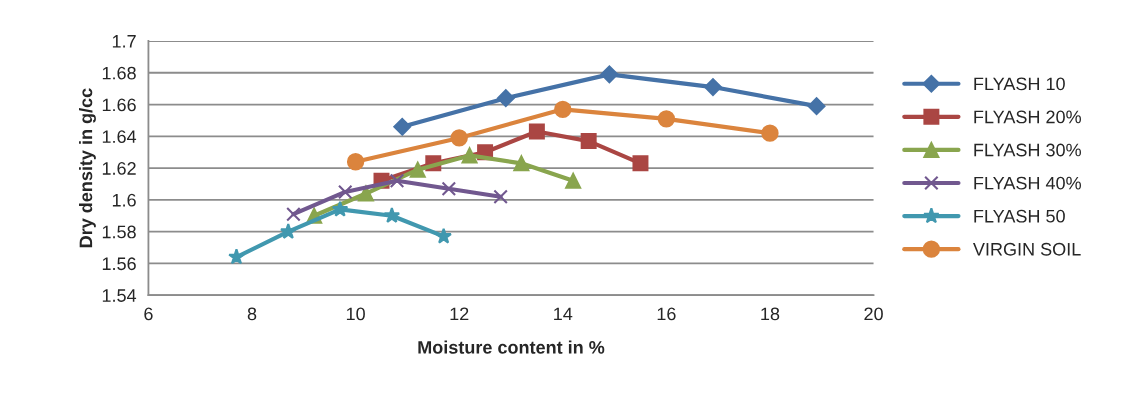 Image resolution: width=1133 pixels, height=410 pixels. I want to click on y-tick-label: 1.56, so click(119, 264).